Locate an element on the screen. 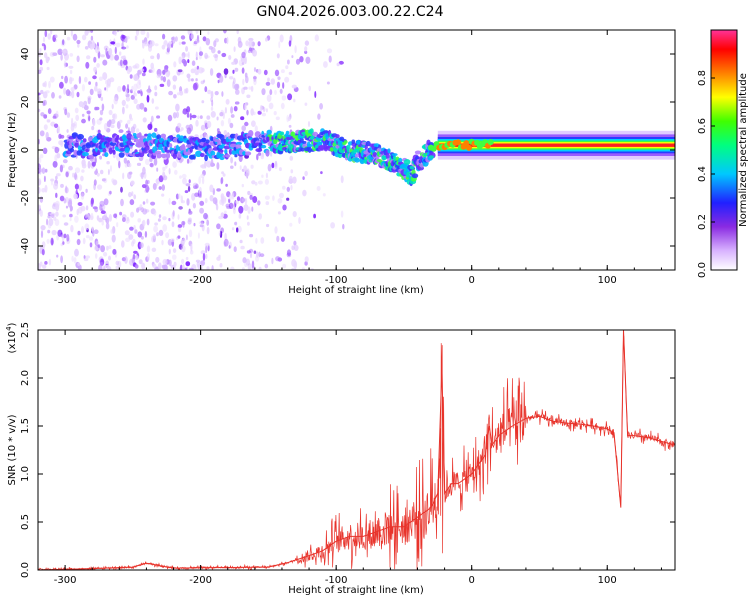 Image resolution: width=750 pixels, height=600 pixels. spectrogram-x-label: Height of straight line (km) is located at coordinates (356, 290).